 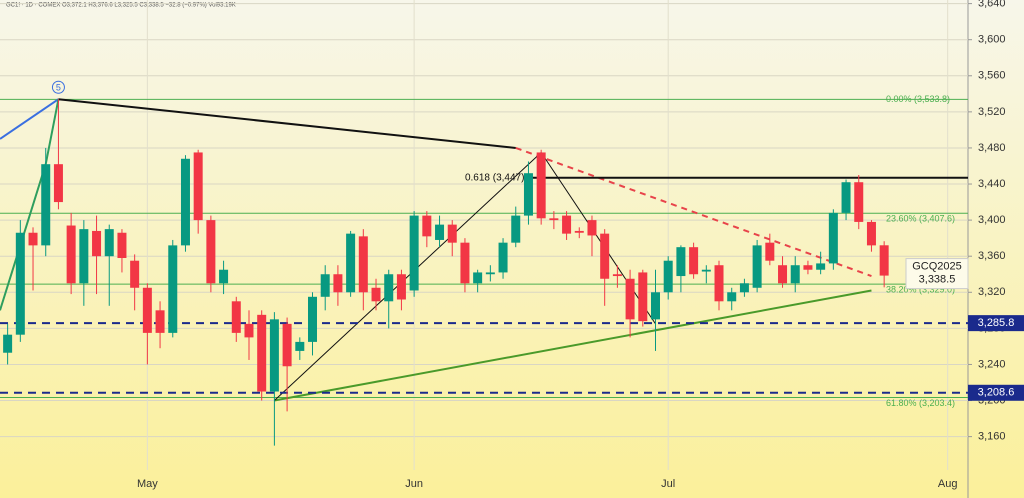 What do you see at coordinates (992, 40) in the screenshot?
I see `y-tick-label: 3,600` at bounding box center [992, 40].